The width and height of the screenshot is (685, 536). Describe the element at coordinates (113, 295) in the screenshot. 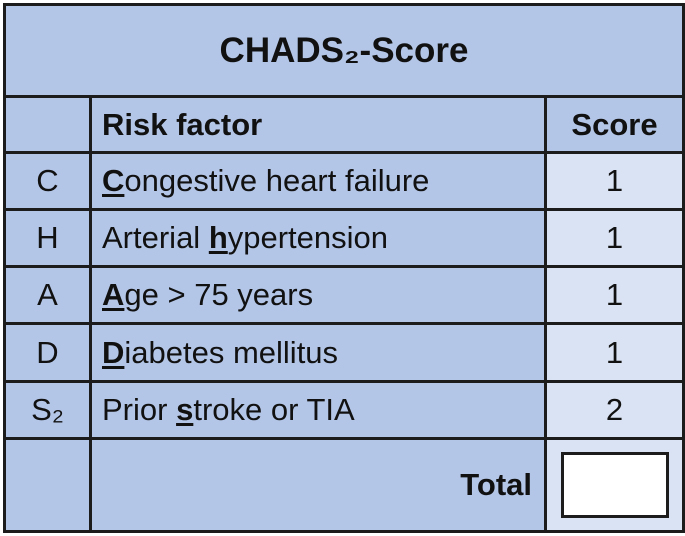

I see `key-letter: A` at that location.